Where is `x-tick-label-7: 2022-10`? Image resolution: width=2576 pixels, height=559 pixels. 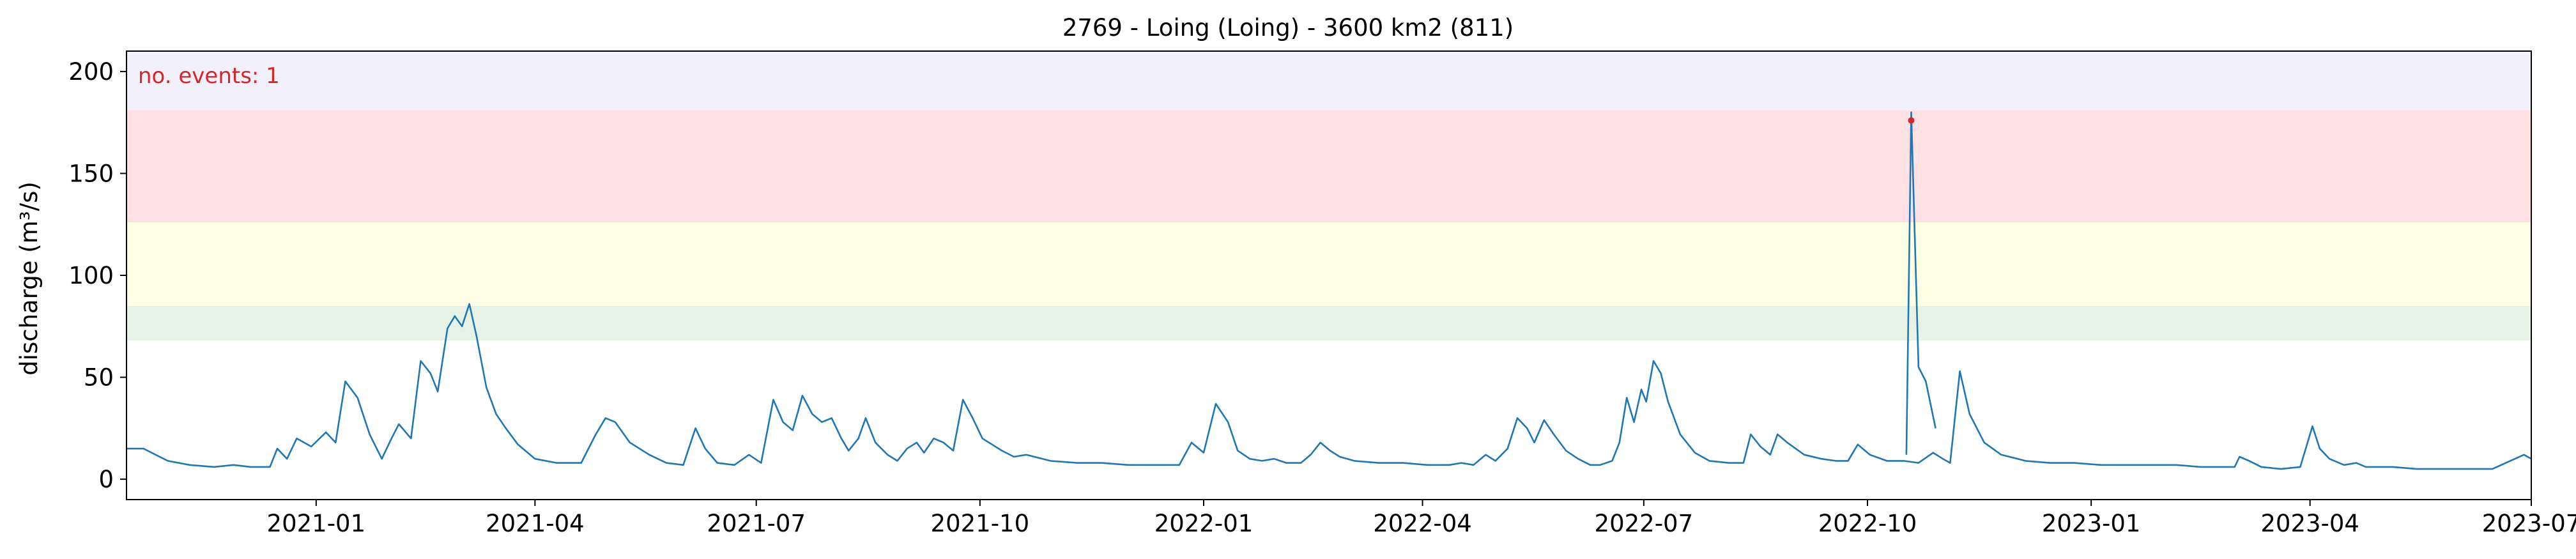 x-tick-label-7: 2022-10 is located at coordinates (1867, 523).